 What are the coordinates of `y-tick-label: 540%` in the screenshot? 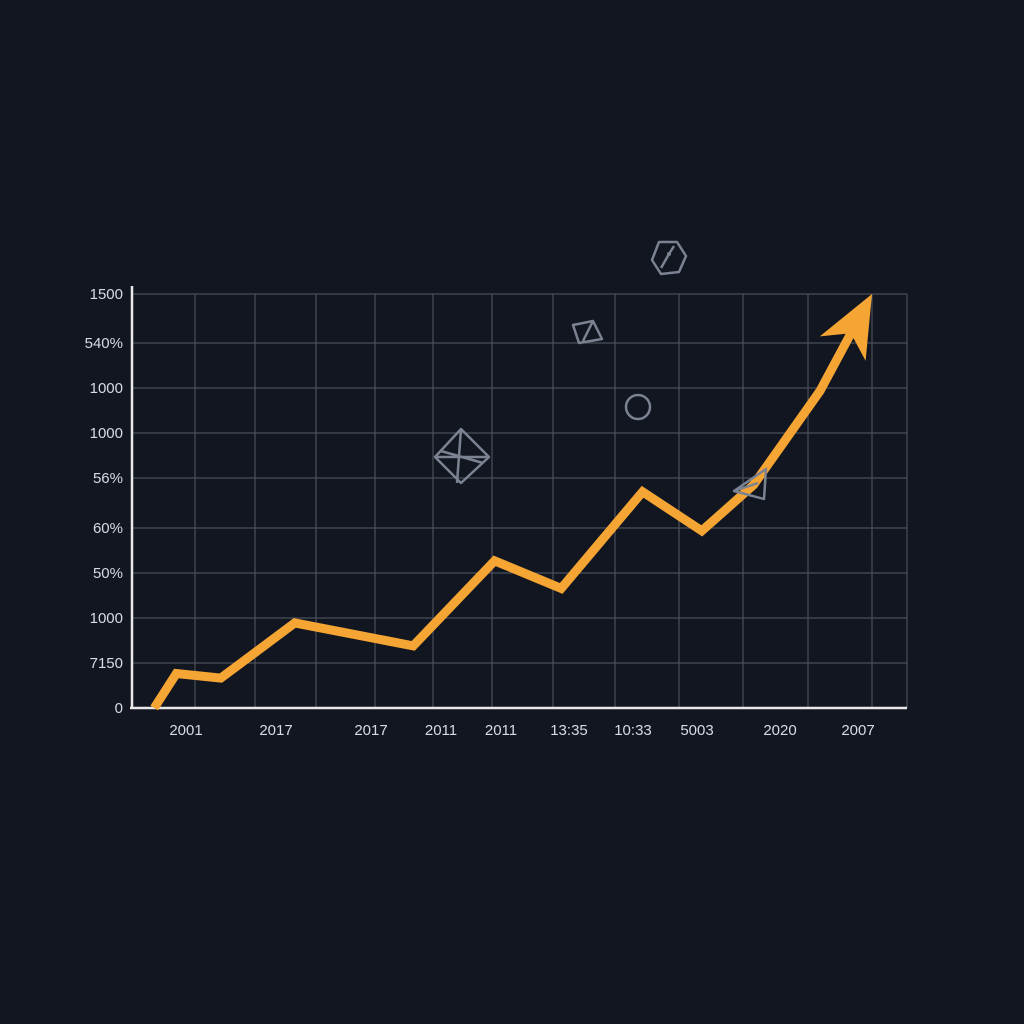 It's located at (104, 343).